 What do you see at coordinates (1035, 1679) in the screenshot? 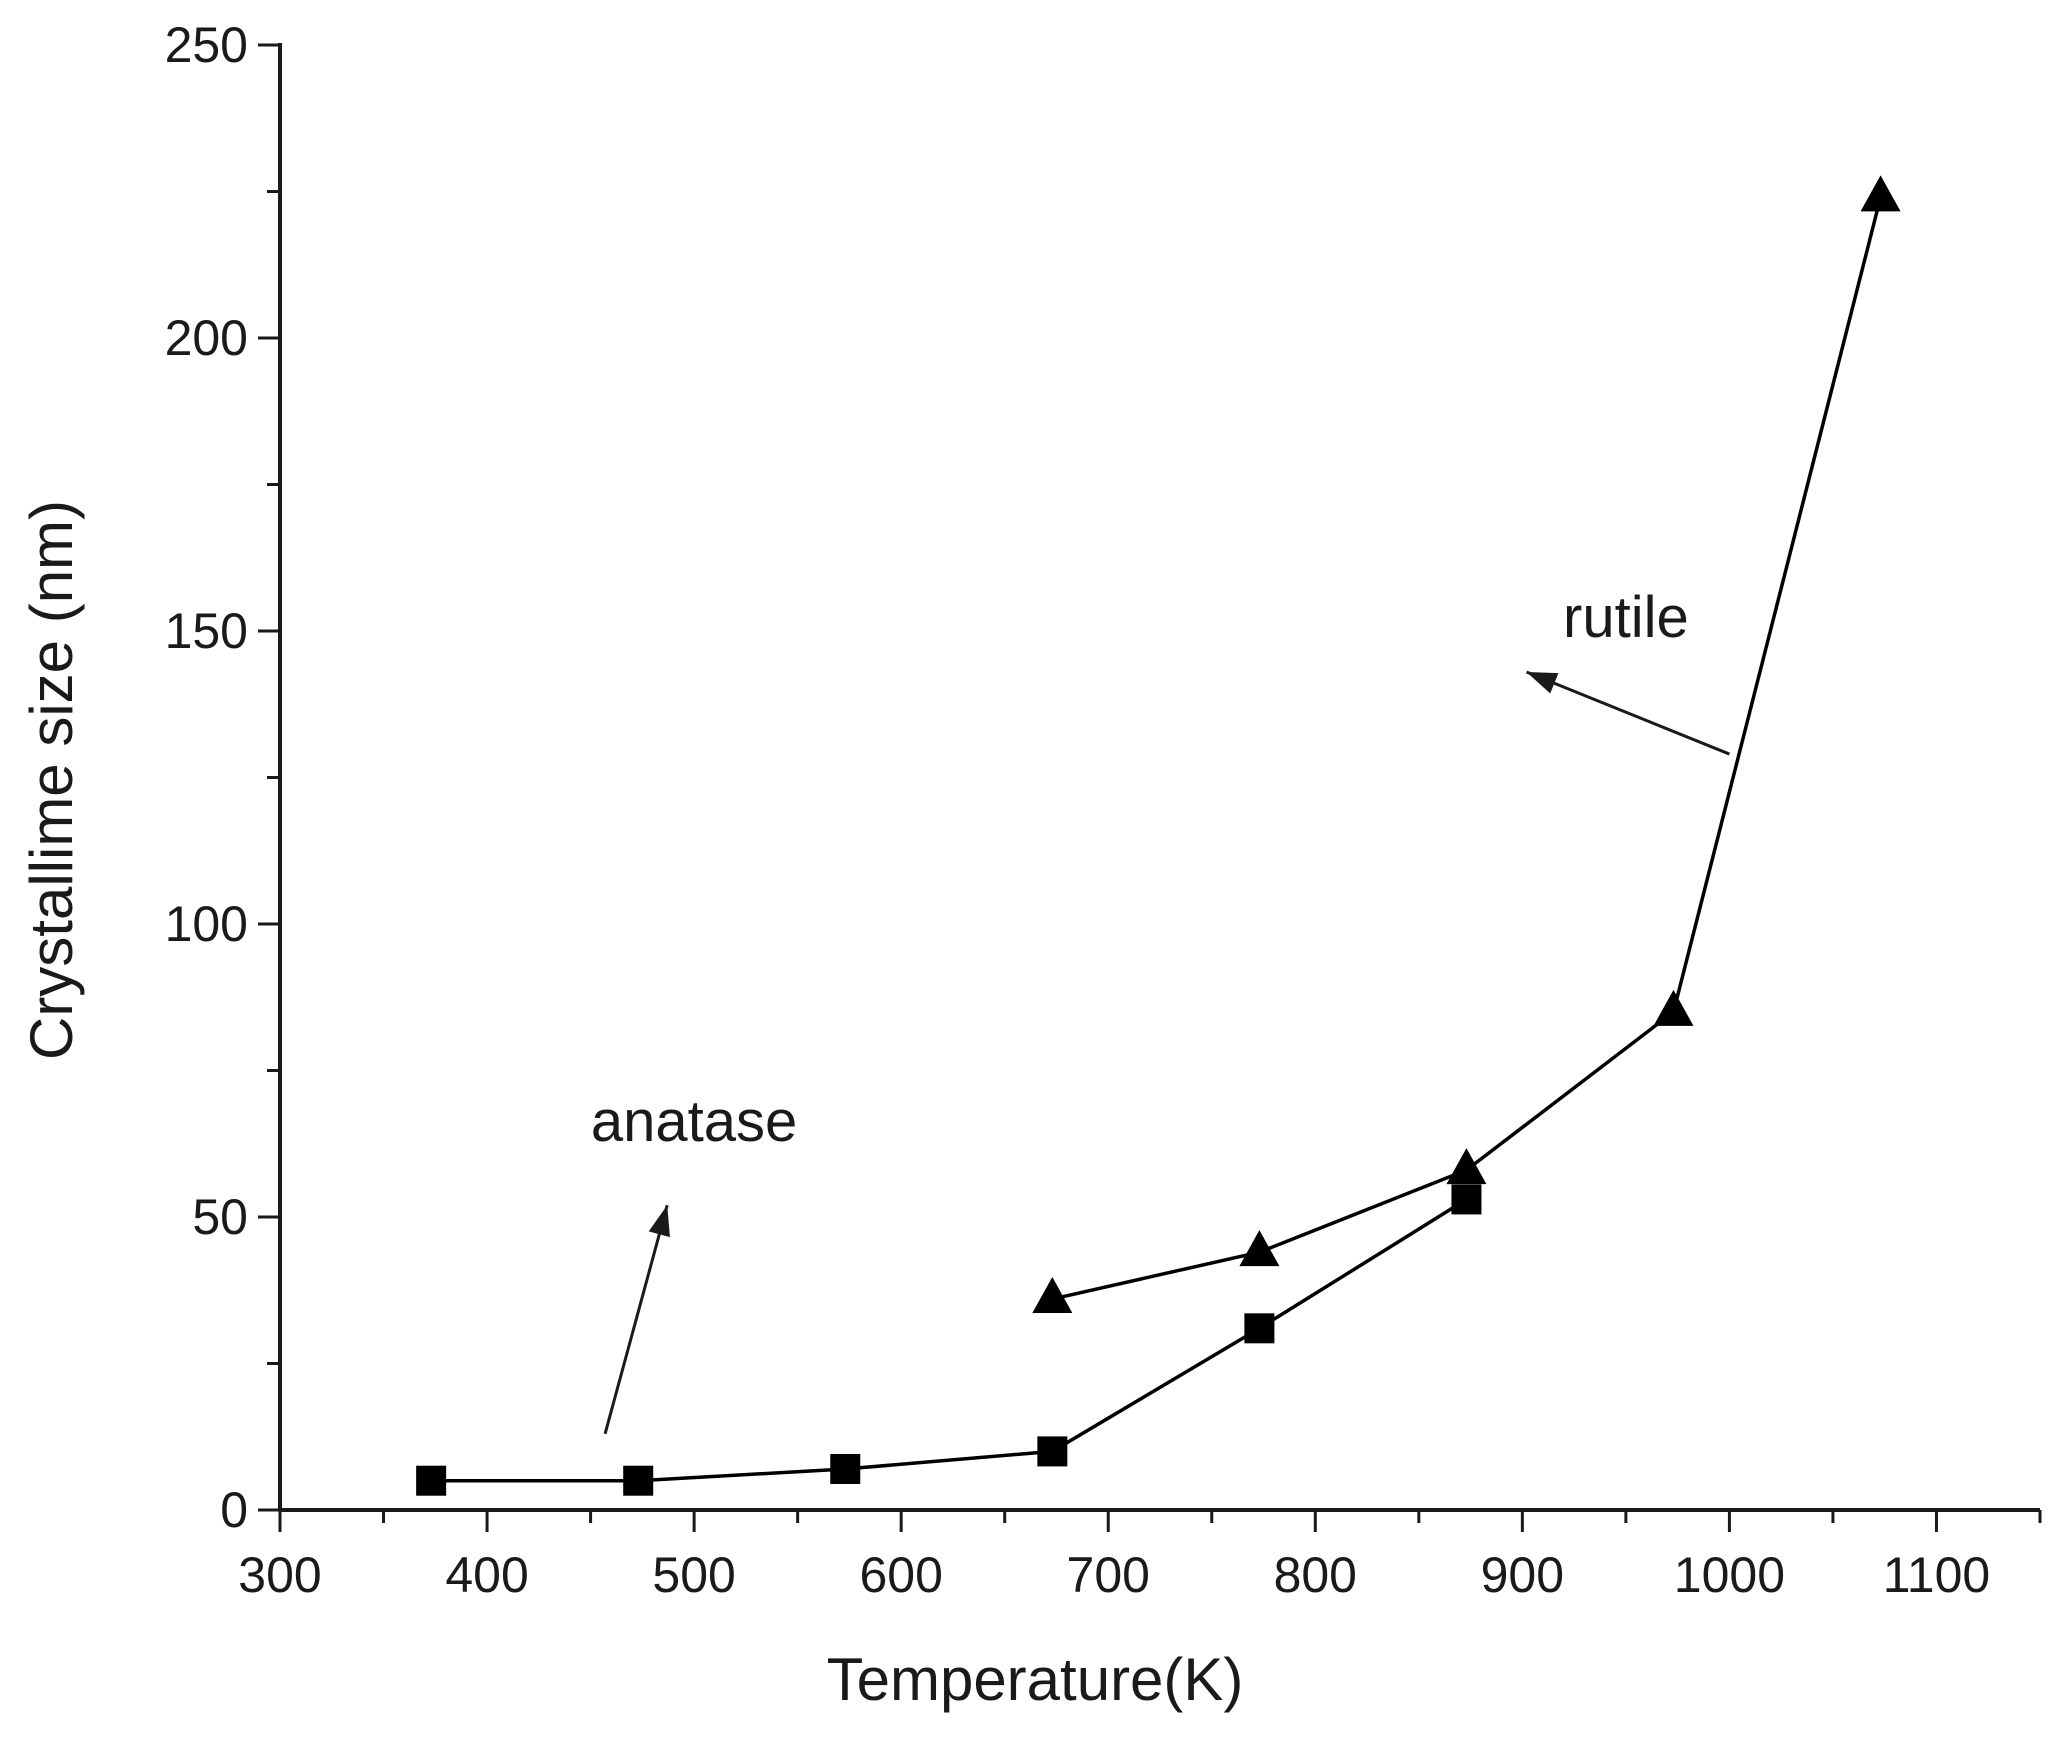
I see `x-axis-title: Temperature(K)` at bounding box center [1035, 1679].